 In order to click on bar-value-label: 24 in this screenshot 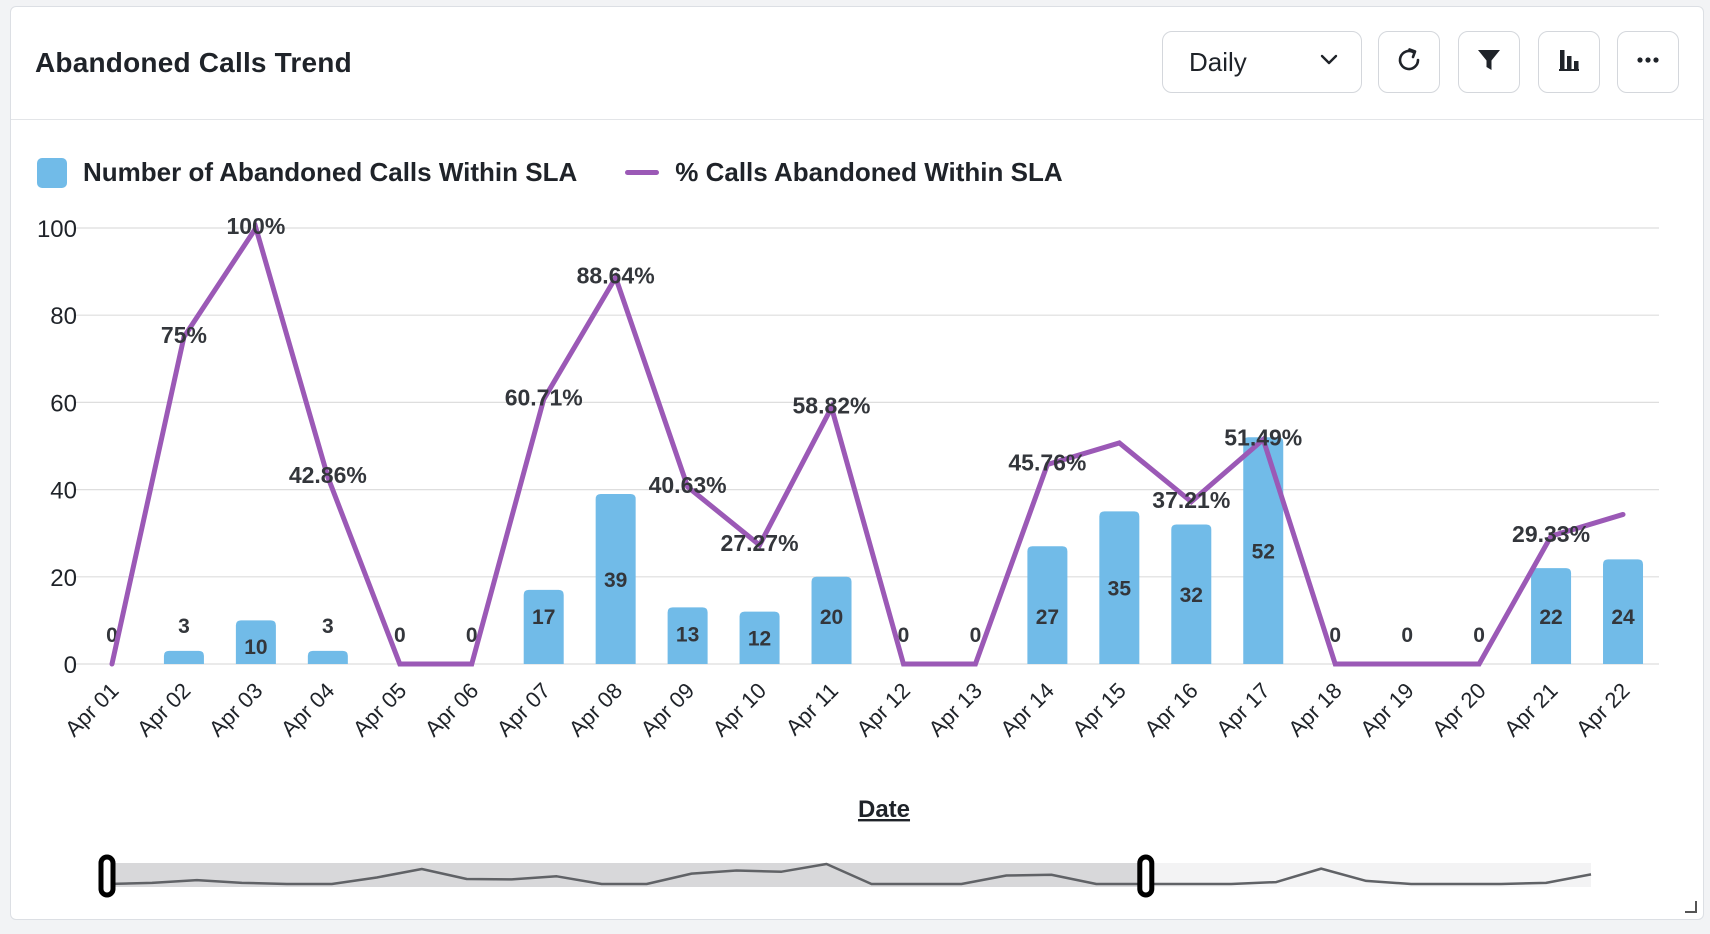, I will do `click(1623, 617)`.